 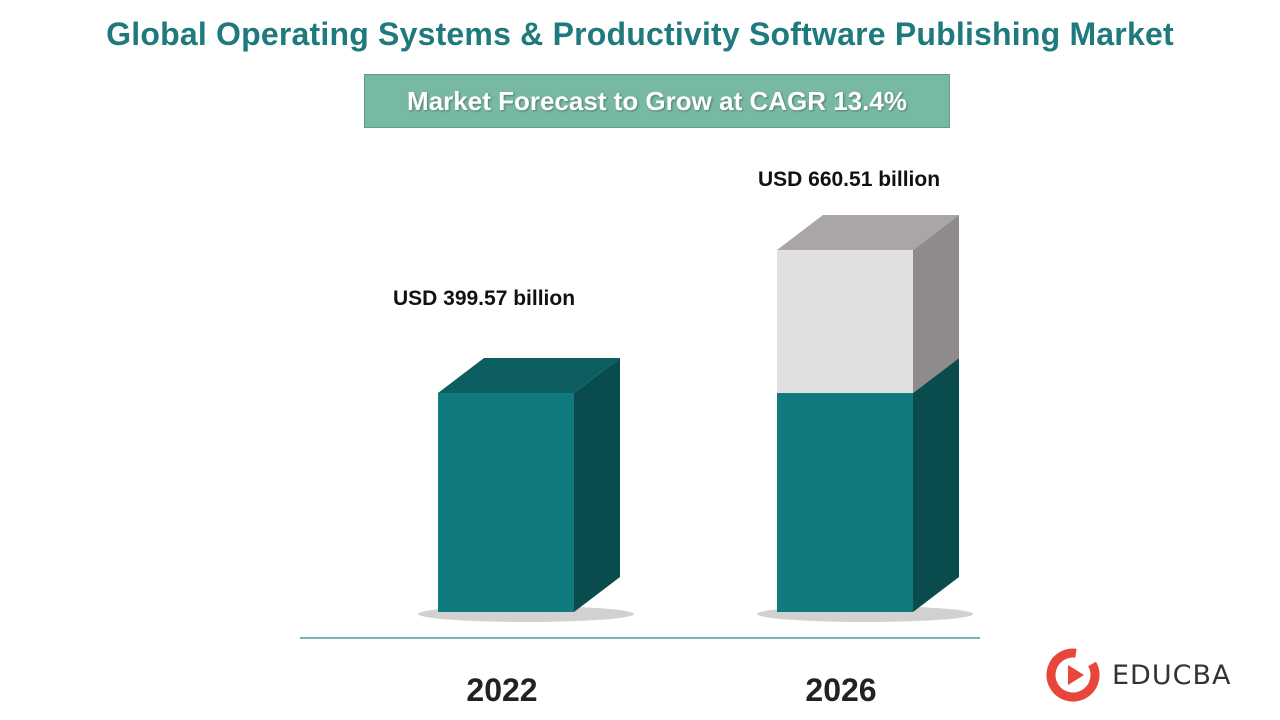 What do you see at coordinates (936, 485) in the screenshot?
I see `bar-2026-base-side` at bounding box center [936, 485].